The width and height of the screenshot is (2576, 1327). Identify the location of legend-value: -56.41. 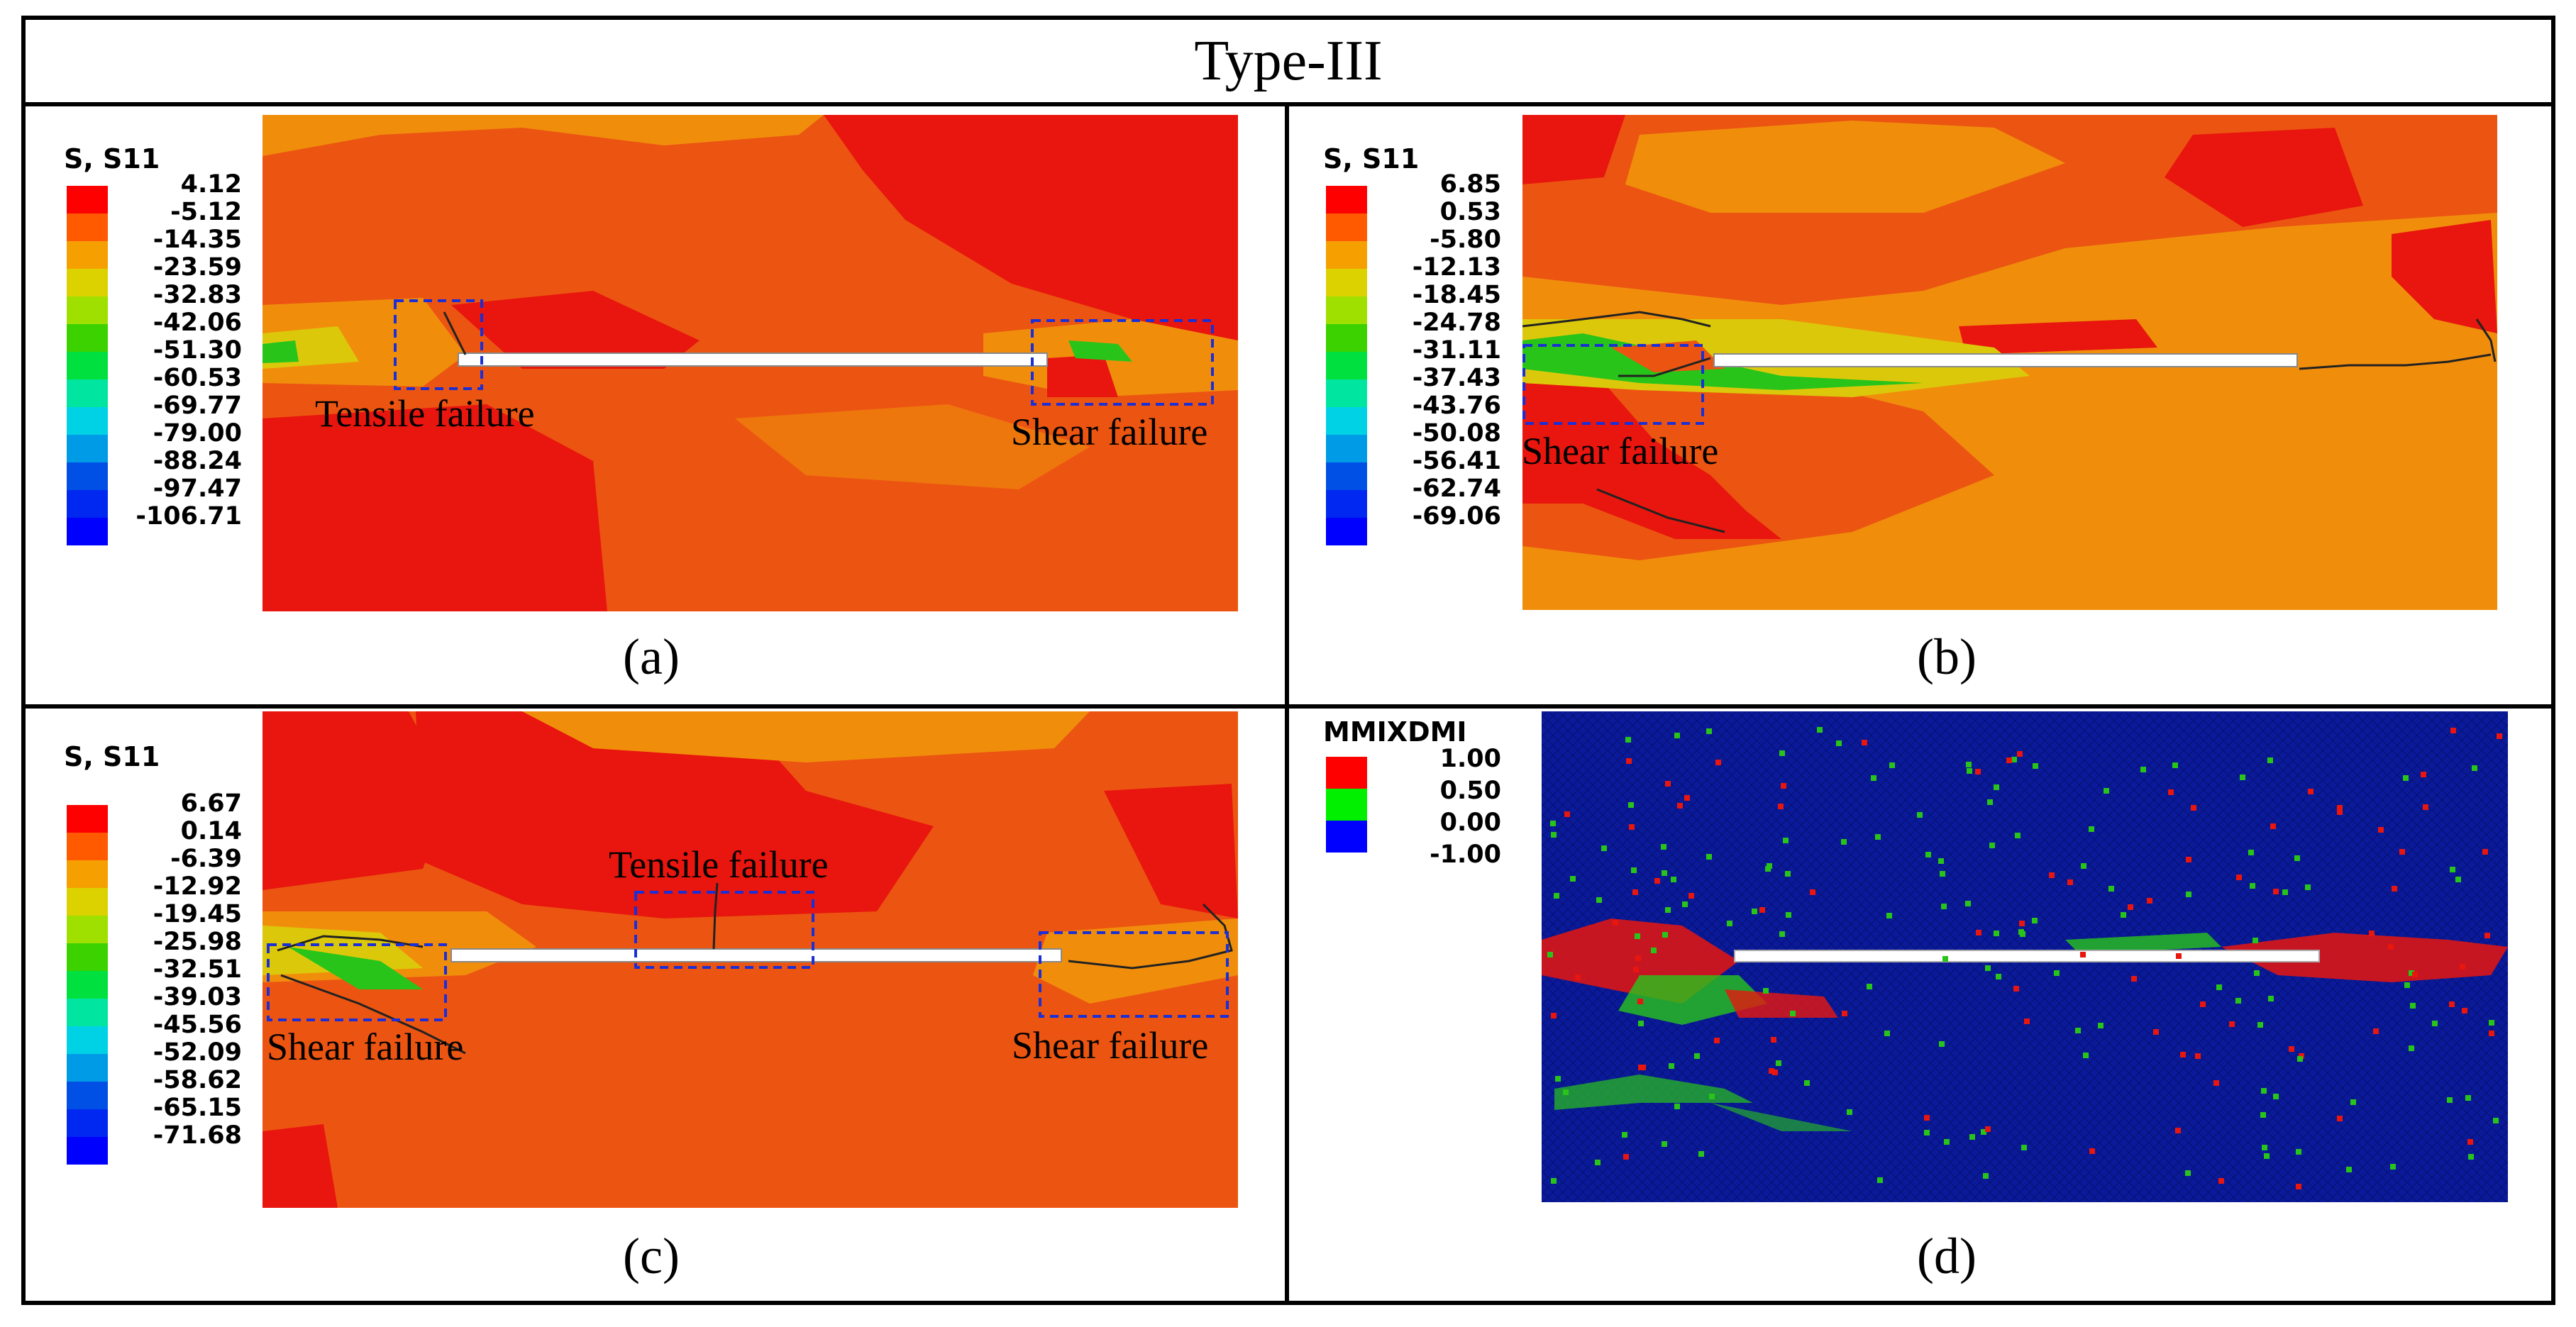
(1456, 461).